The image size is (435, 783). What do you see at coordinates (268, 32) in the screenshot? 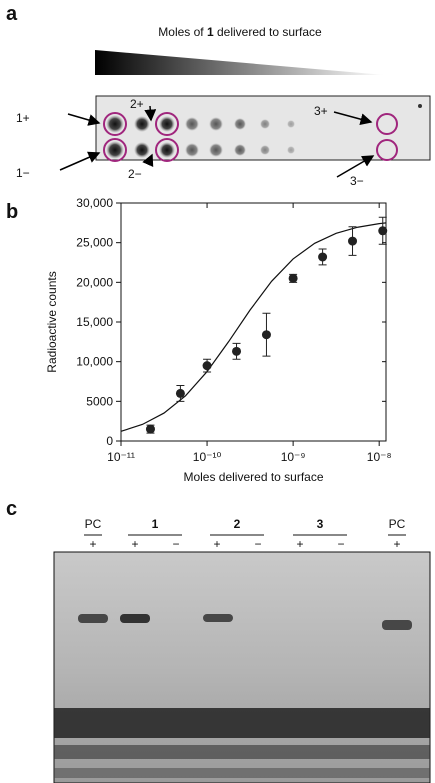
I see `title-part: delivered to surface` at bounding box center [268, 32].